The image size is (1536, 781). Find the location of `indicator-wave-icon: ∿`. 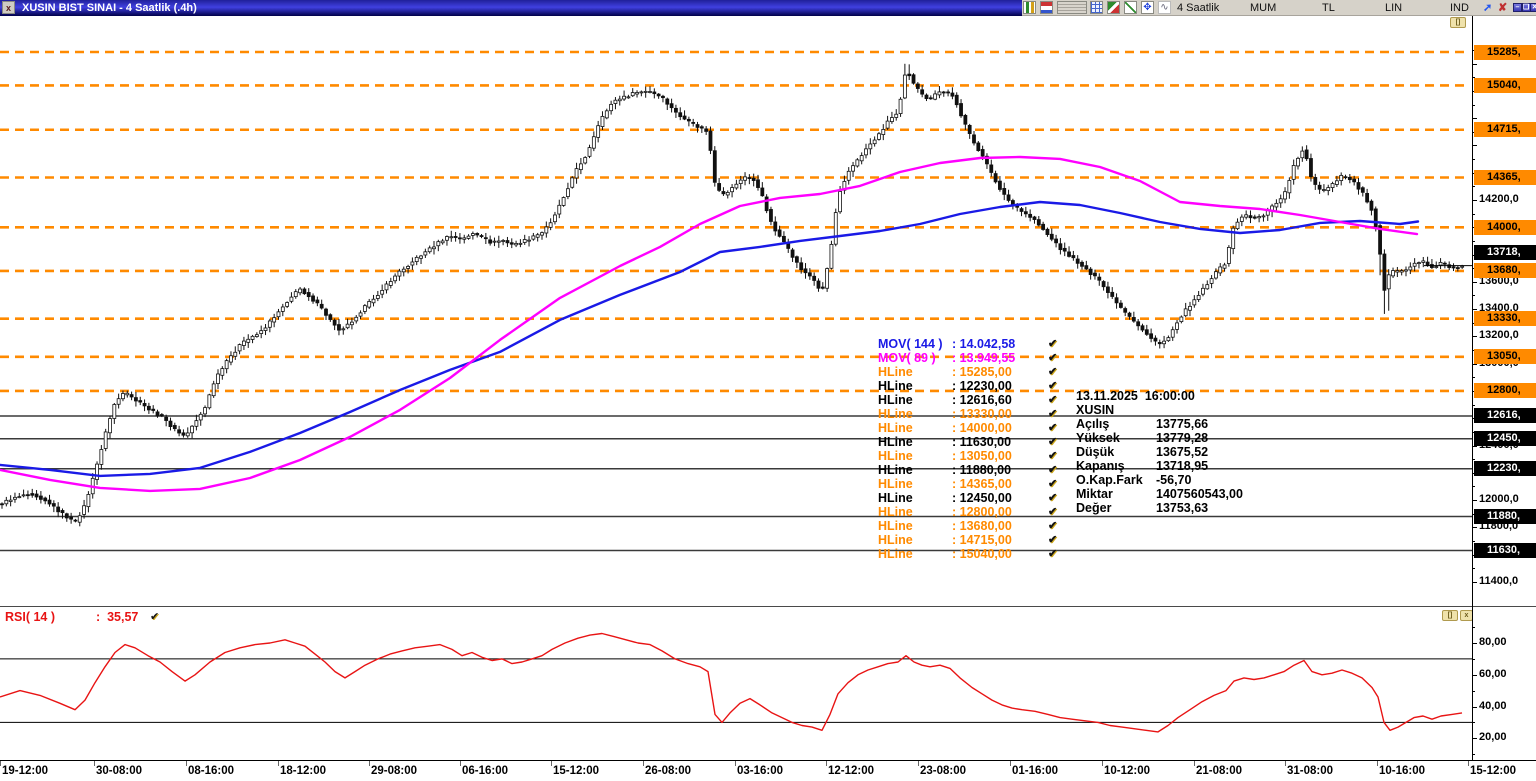

indicator-wave-icon: ∿ is located at coordinates (1164, 7).